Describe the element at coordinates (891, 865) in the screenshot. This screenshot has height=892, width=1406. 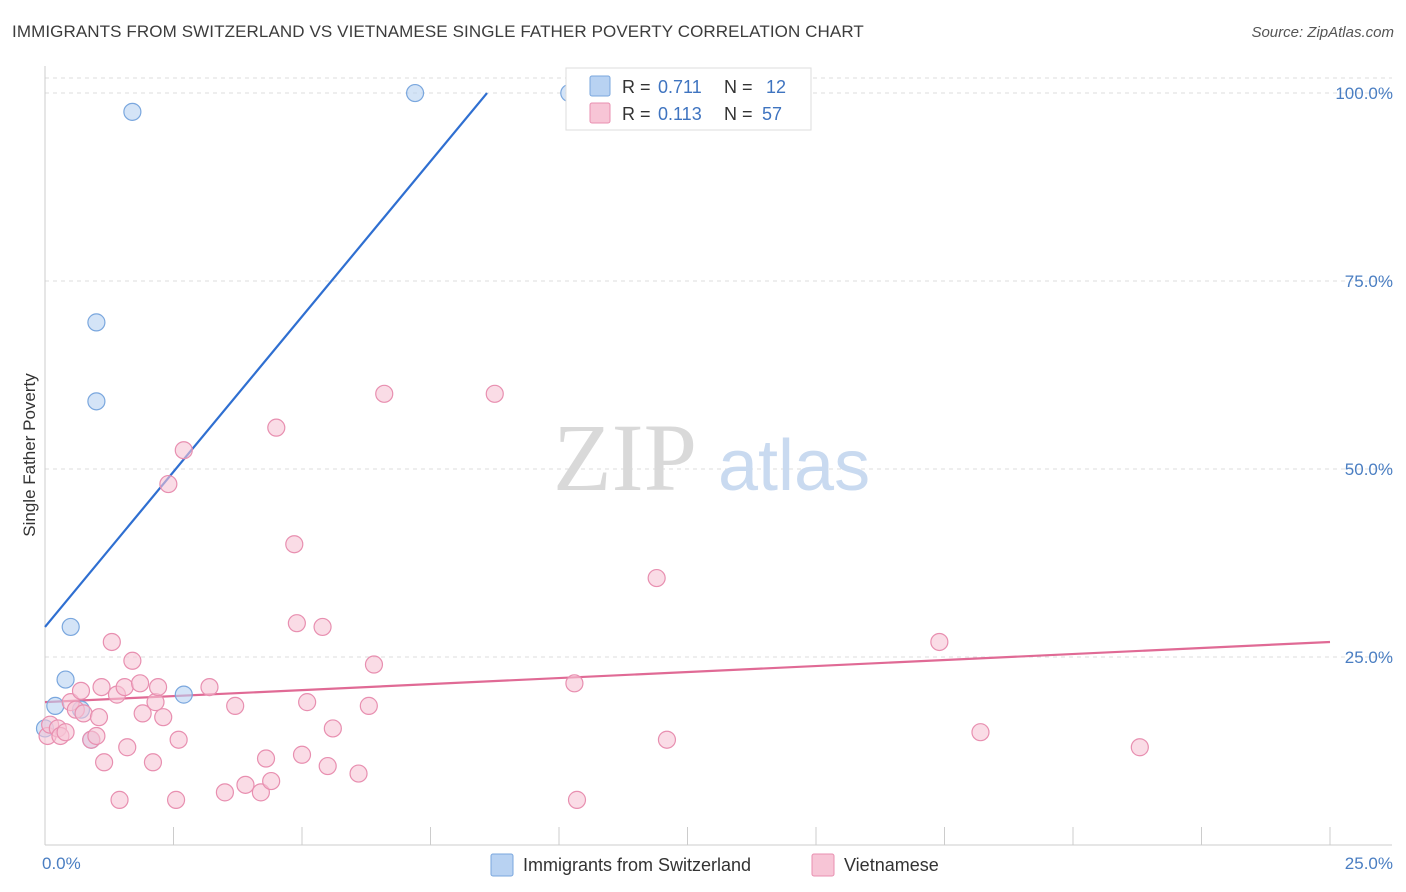
I see `legend-label-vietnamese: Vietnamese` at that location.